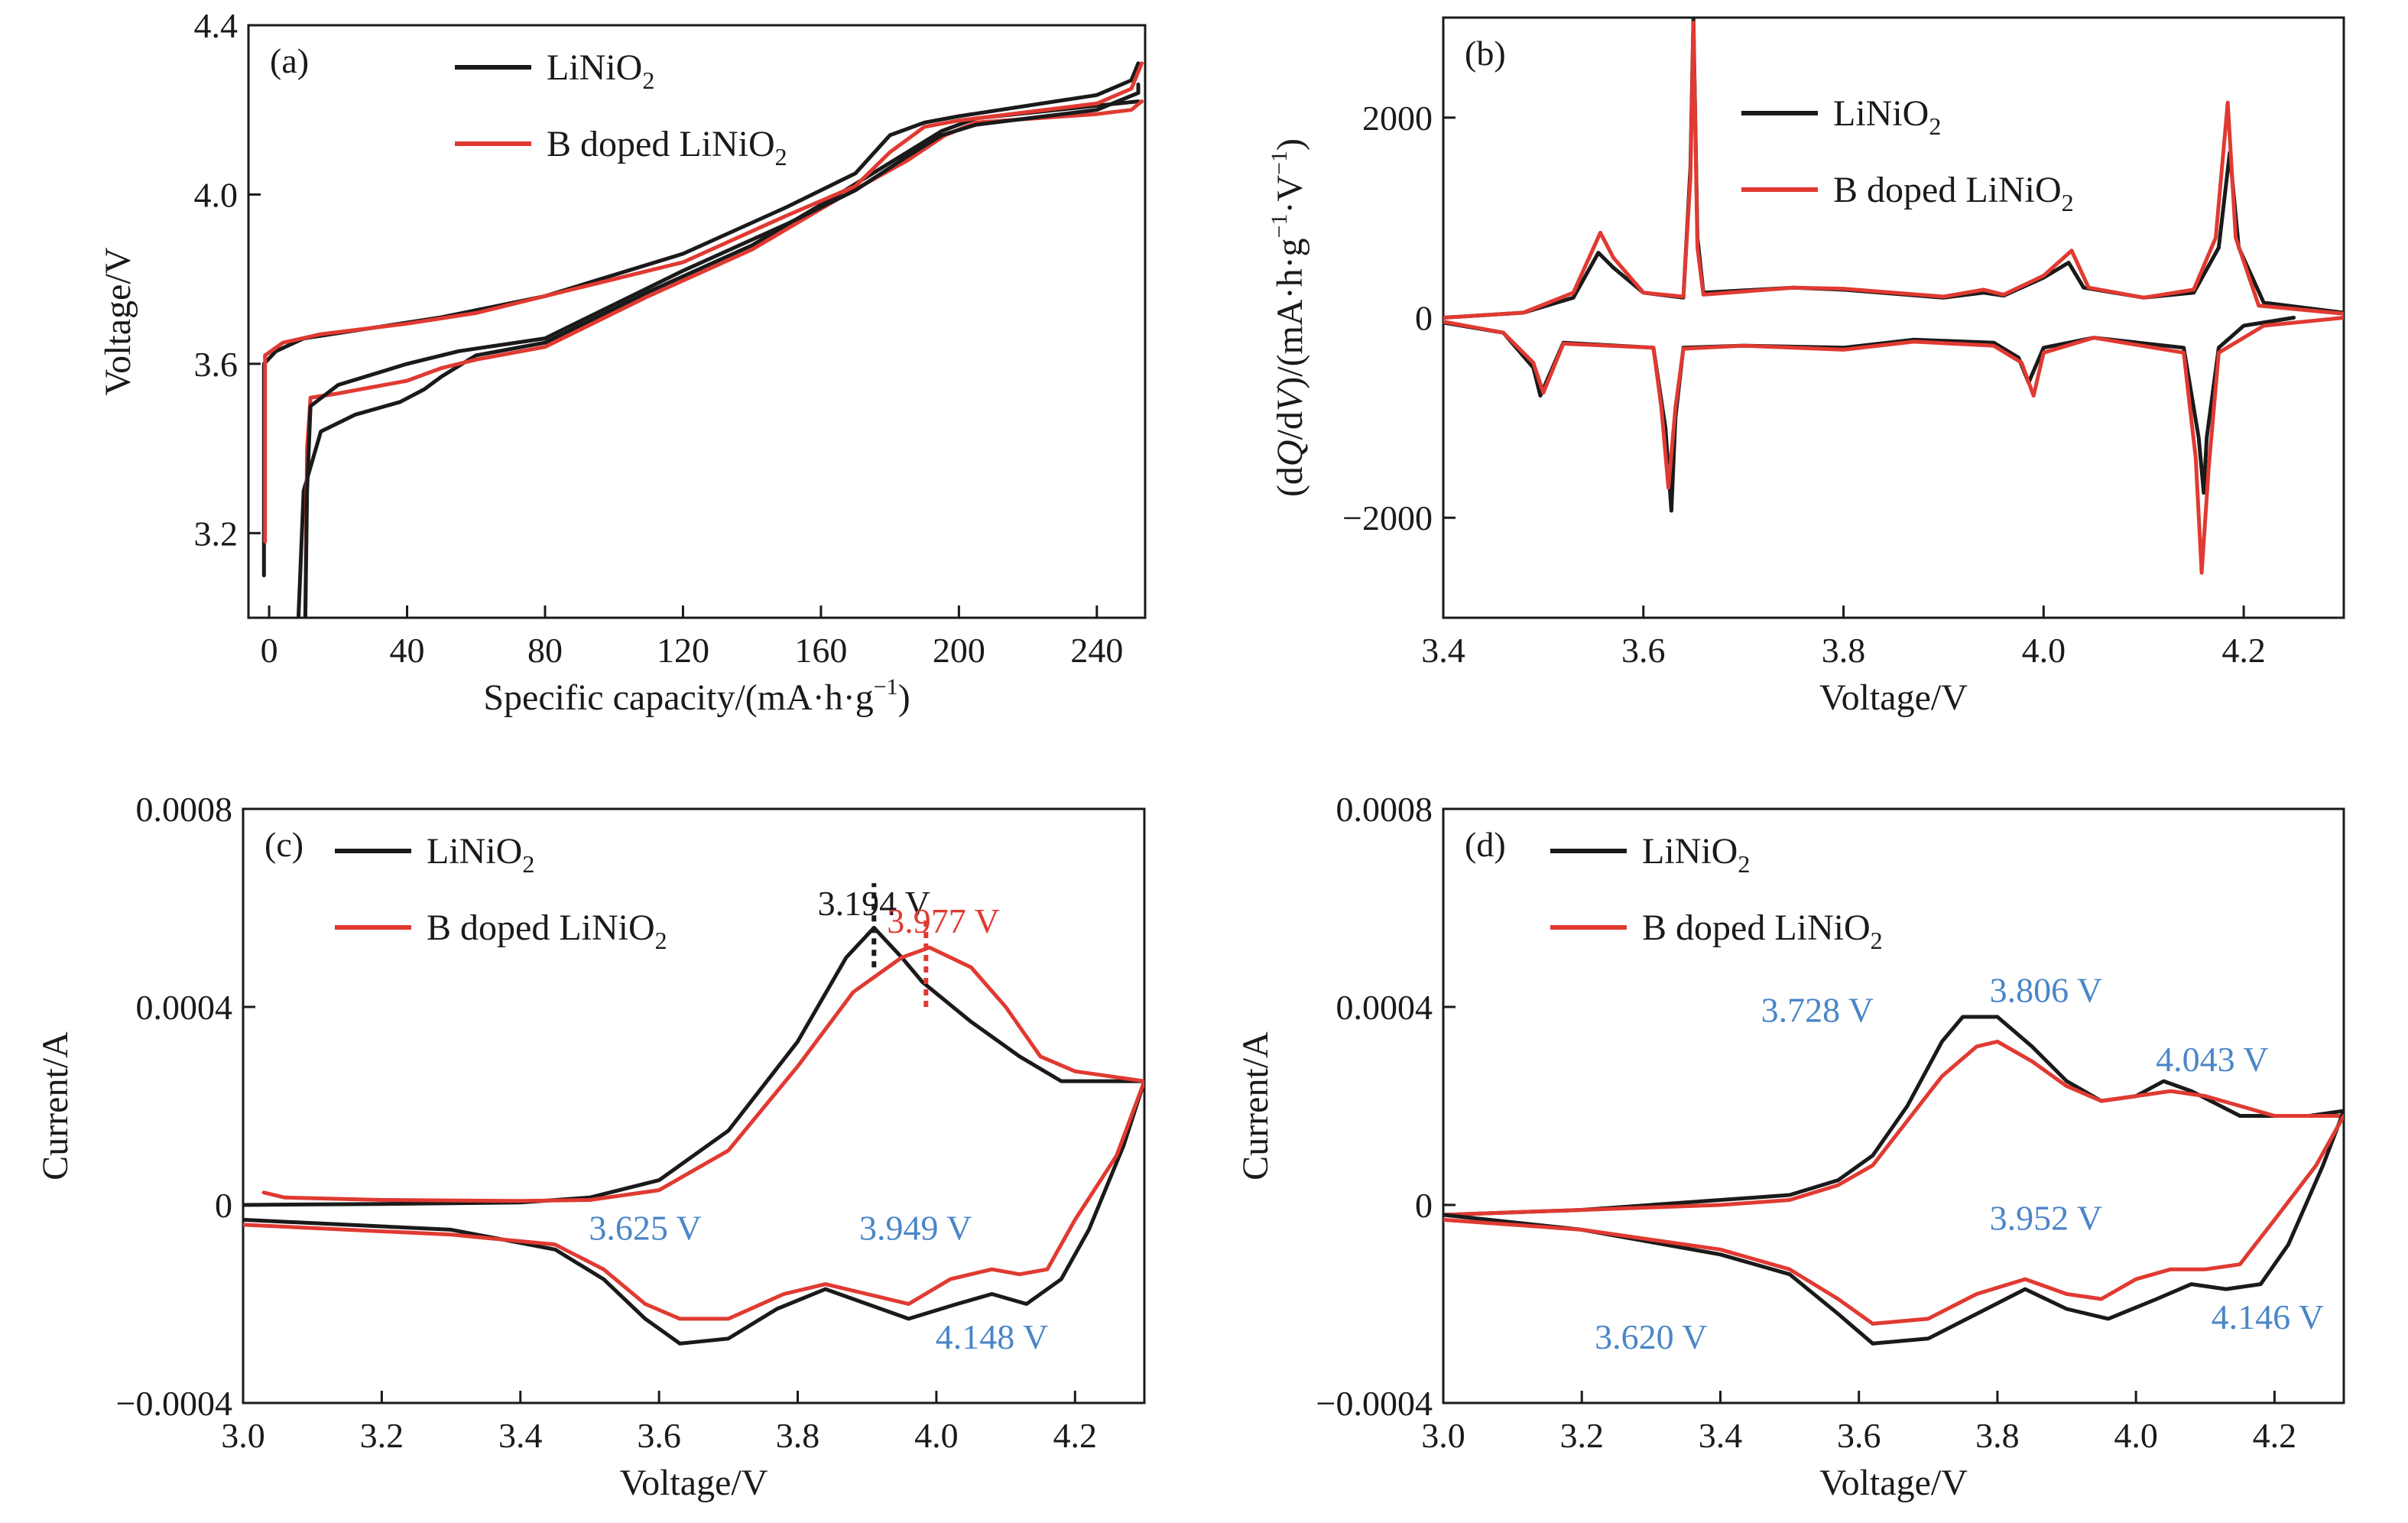 This screenshot has height=1523, width=2408. What do you see at coordinates (217, 194) in the screenshot?
I see `y-tick-label: 4.0` at bounding box center [217, 194].